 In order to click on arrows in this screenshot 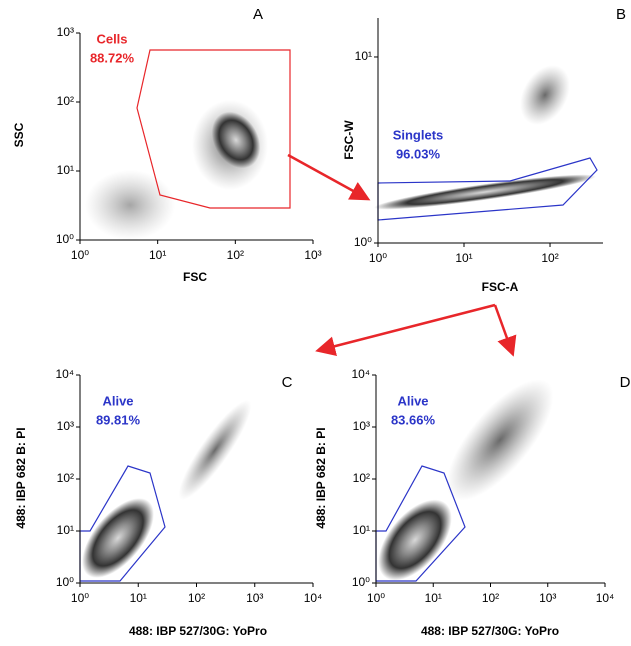, I will do `click(402, 255)`.